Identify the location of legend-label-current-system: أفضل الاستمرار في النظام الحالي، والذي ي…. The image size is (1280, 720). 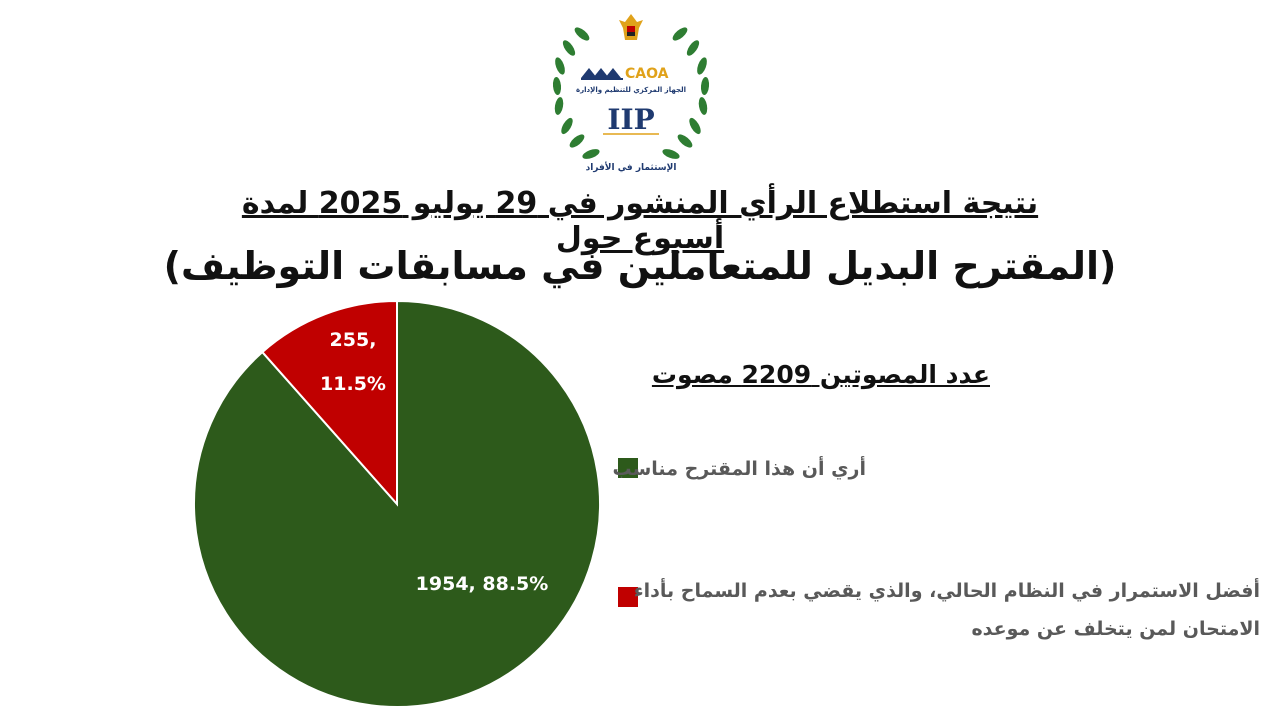
(946, 610).